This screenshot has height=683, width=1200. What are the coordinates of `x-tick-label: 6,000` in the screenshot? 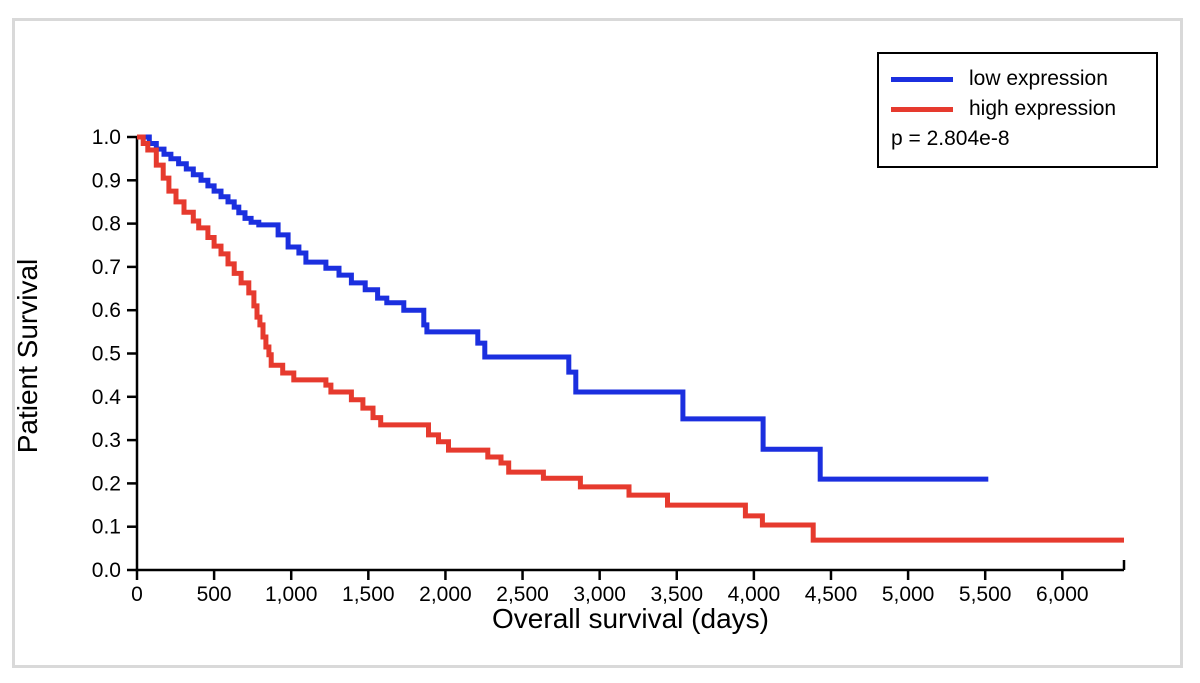 It's located at (1062, 594).